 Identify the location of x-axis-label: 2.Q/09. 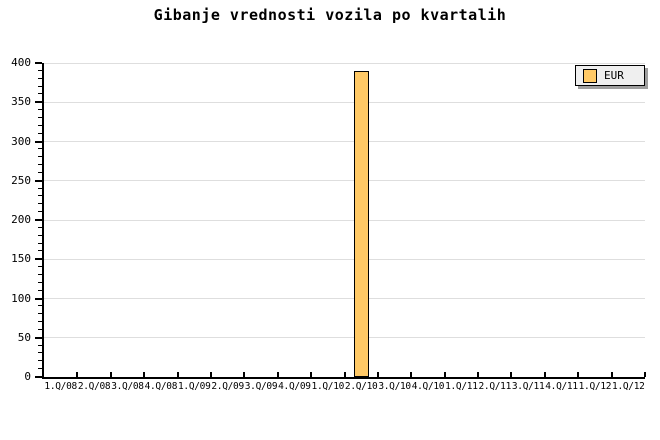
(227, 386).